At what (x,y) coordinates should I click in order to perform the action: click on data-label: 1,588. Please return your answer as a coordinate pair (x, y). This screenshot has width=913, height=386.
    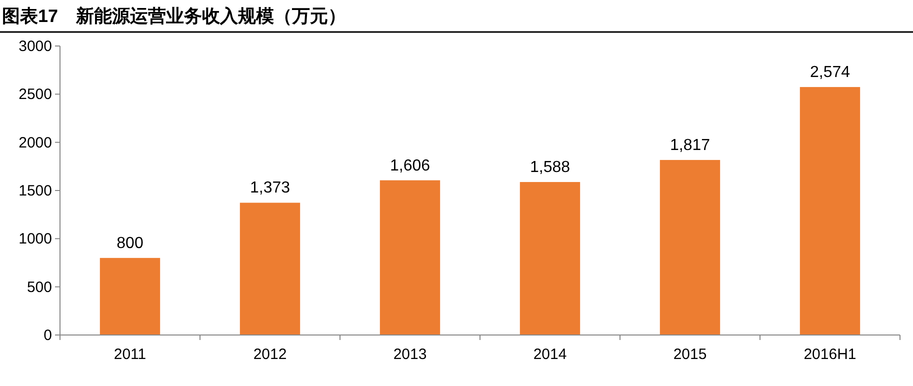
    Looking at the image, I should click on (550, 167).